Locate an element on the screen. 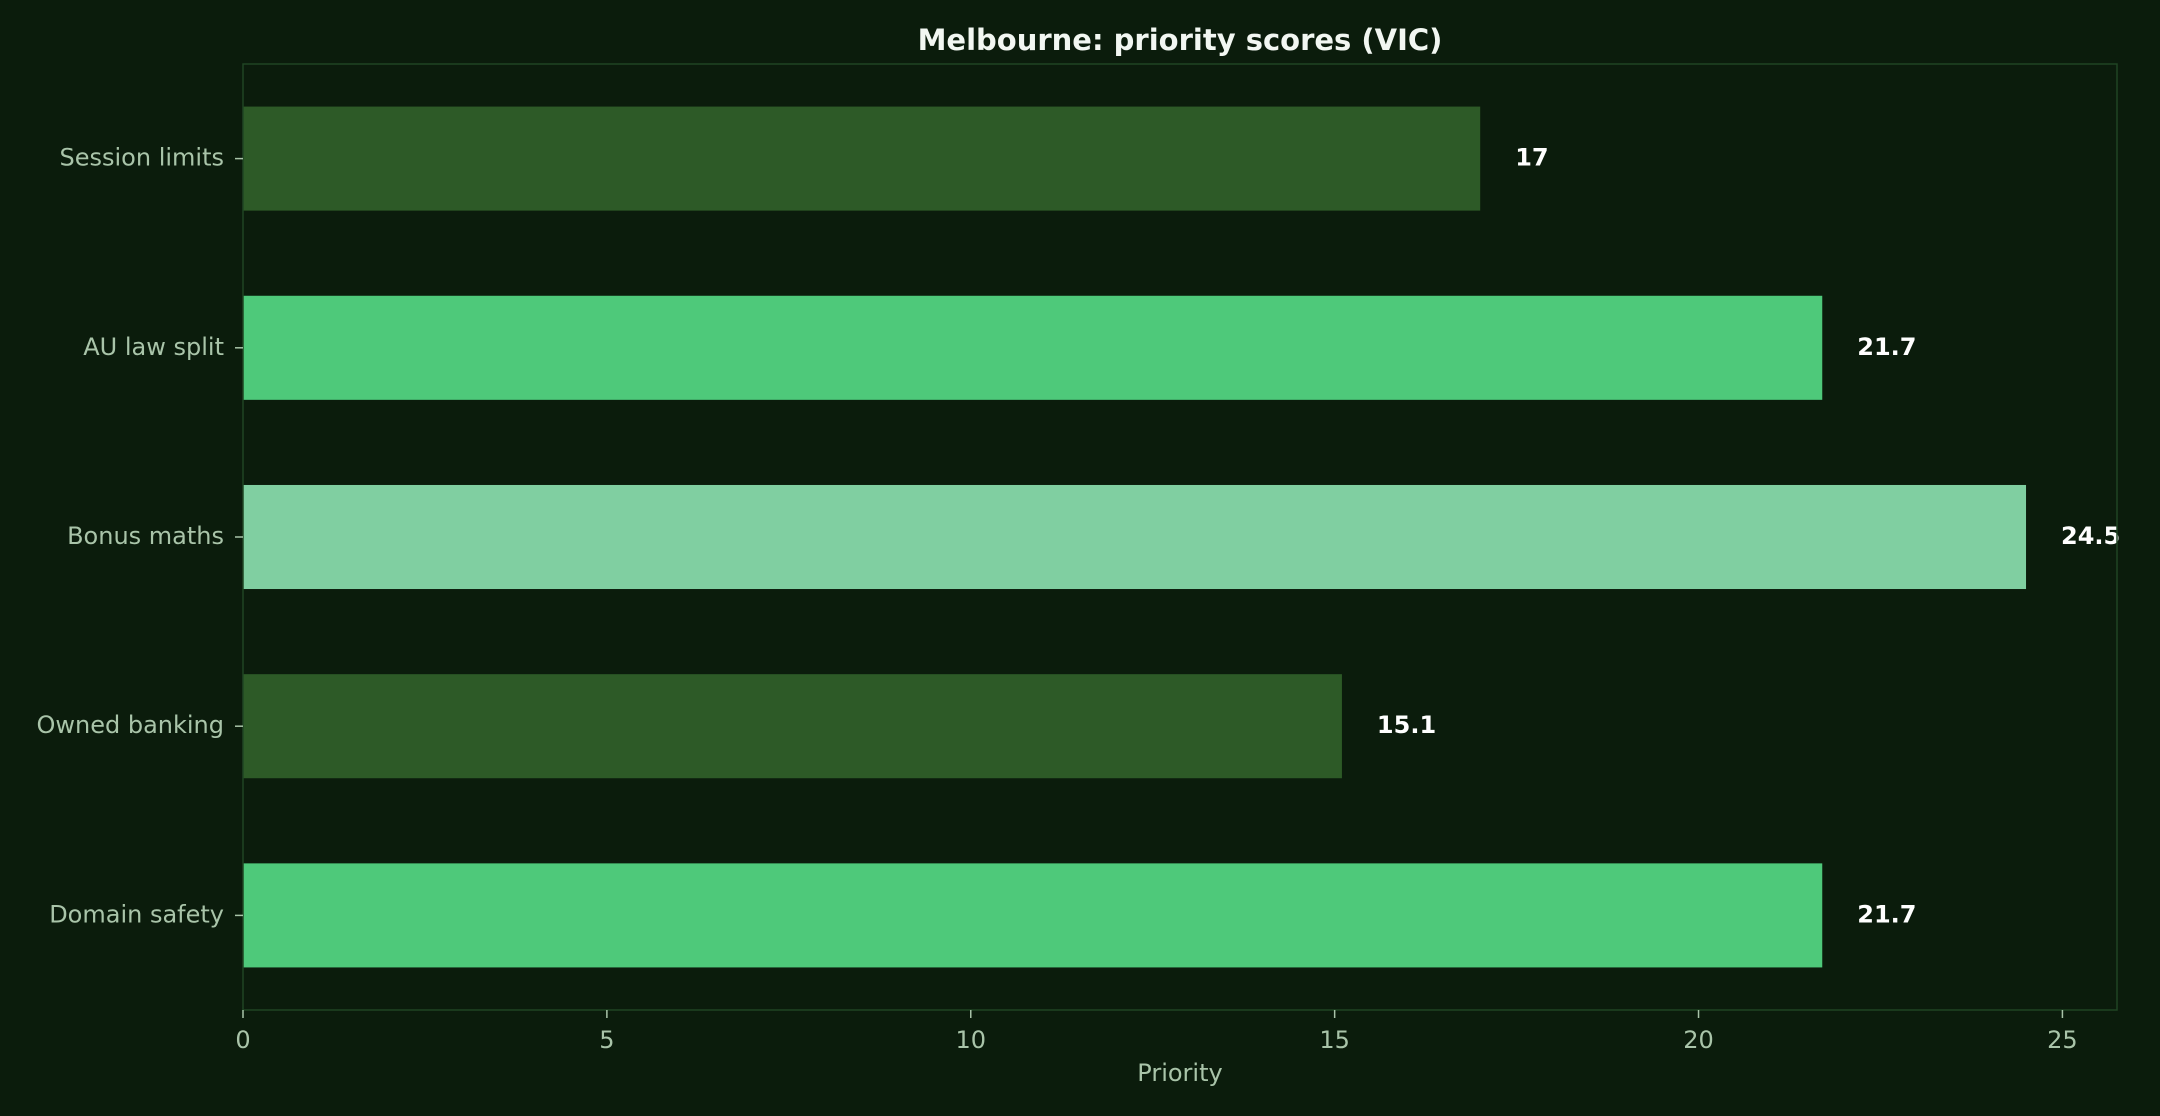 The image size is (2160, 1116). bar-session-limits is located at coordinates (862, 158).